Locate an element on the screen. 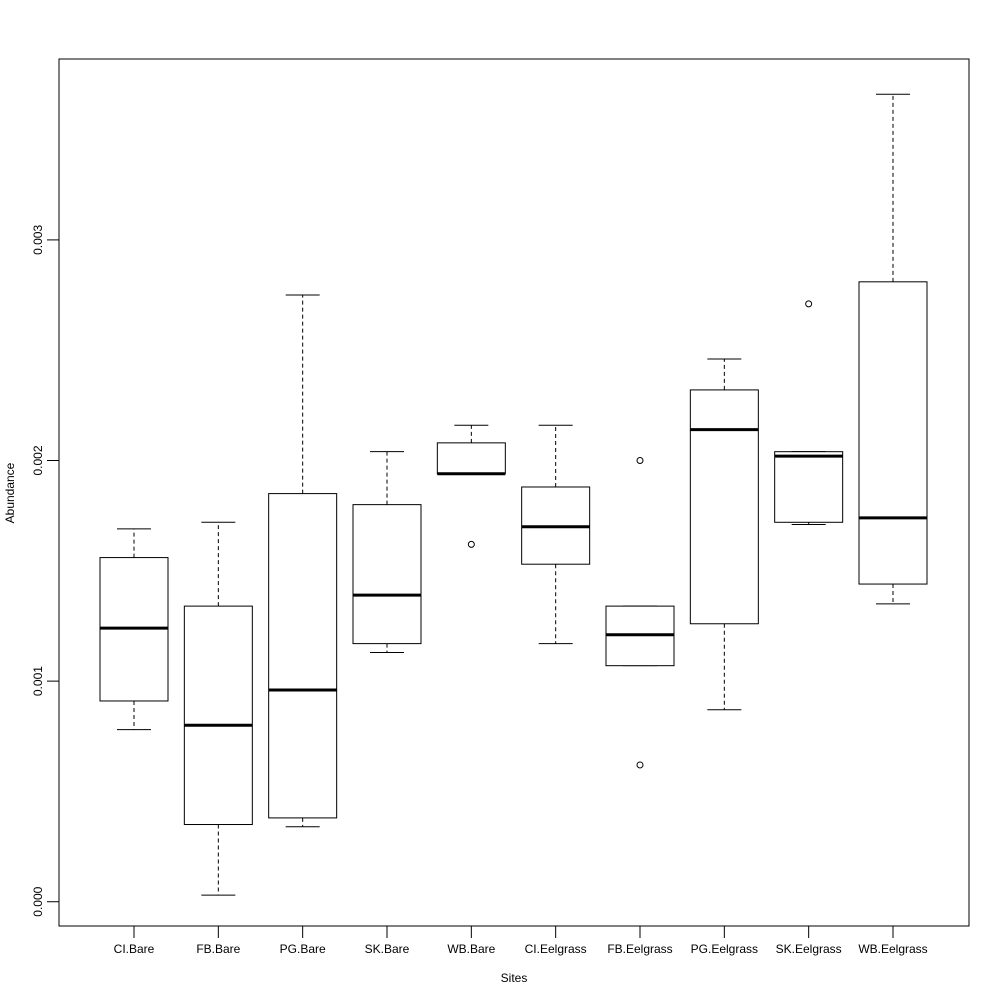  box-SK.Bare is located at coordinates (387, 552).